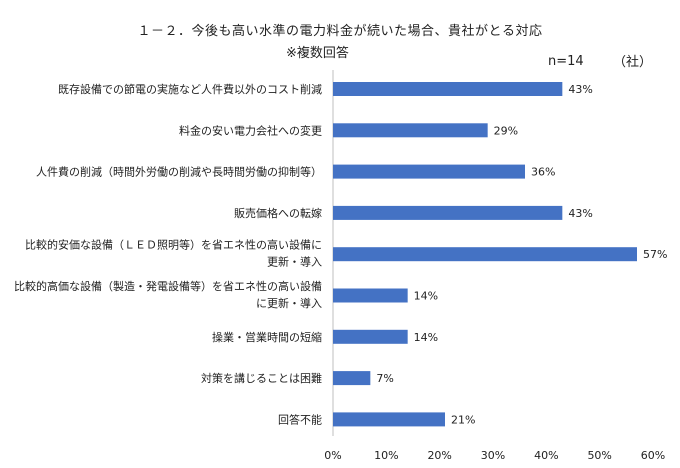  Describe the element at coordinates (506, 130) in the screenshot. I see `data-label: 29%` at that location.